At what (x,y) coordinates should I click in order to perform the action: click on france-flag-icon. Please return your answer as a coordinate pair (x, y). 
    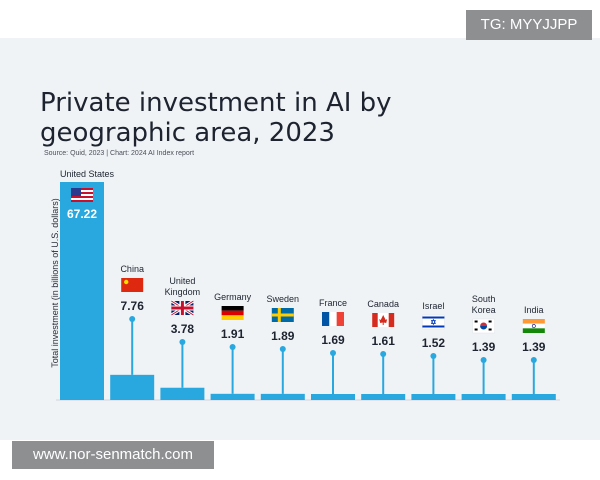
    Looking at the image, I should click on (333, 319).